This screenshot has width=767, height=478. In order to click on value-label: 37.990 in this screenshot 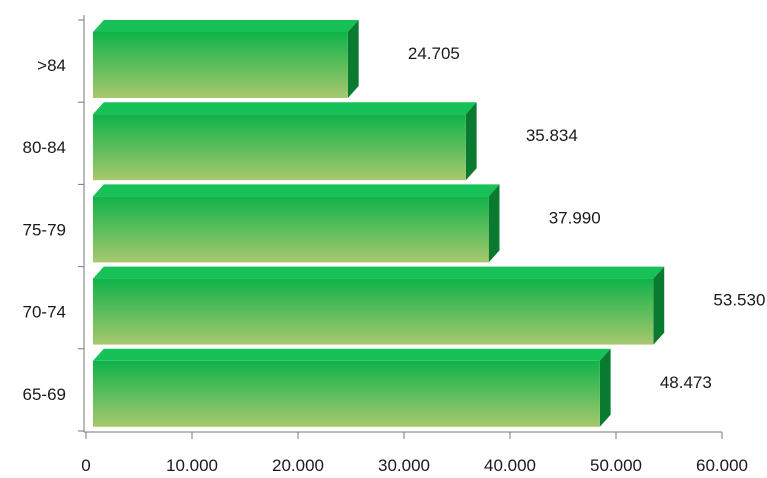, I will do `click(575, 217)`.